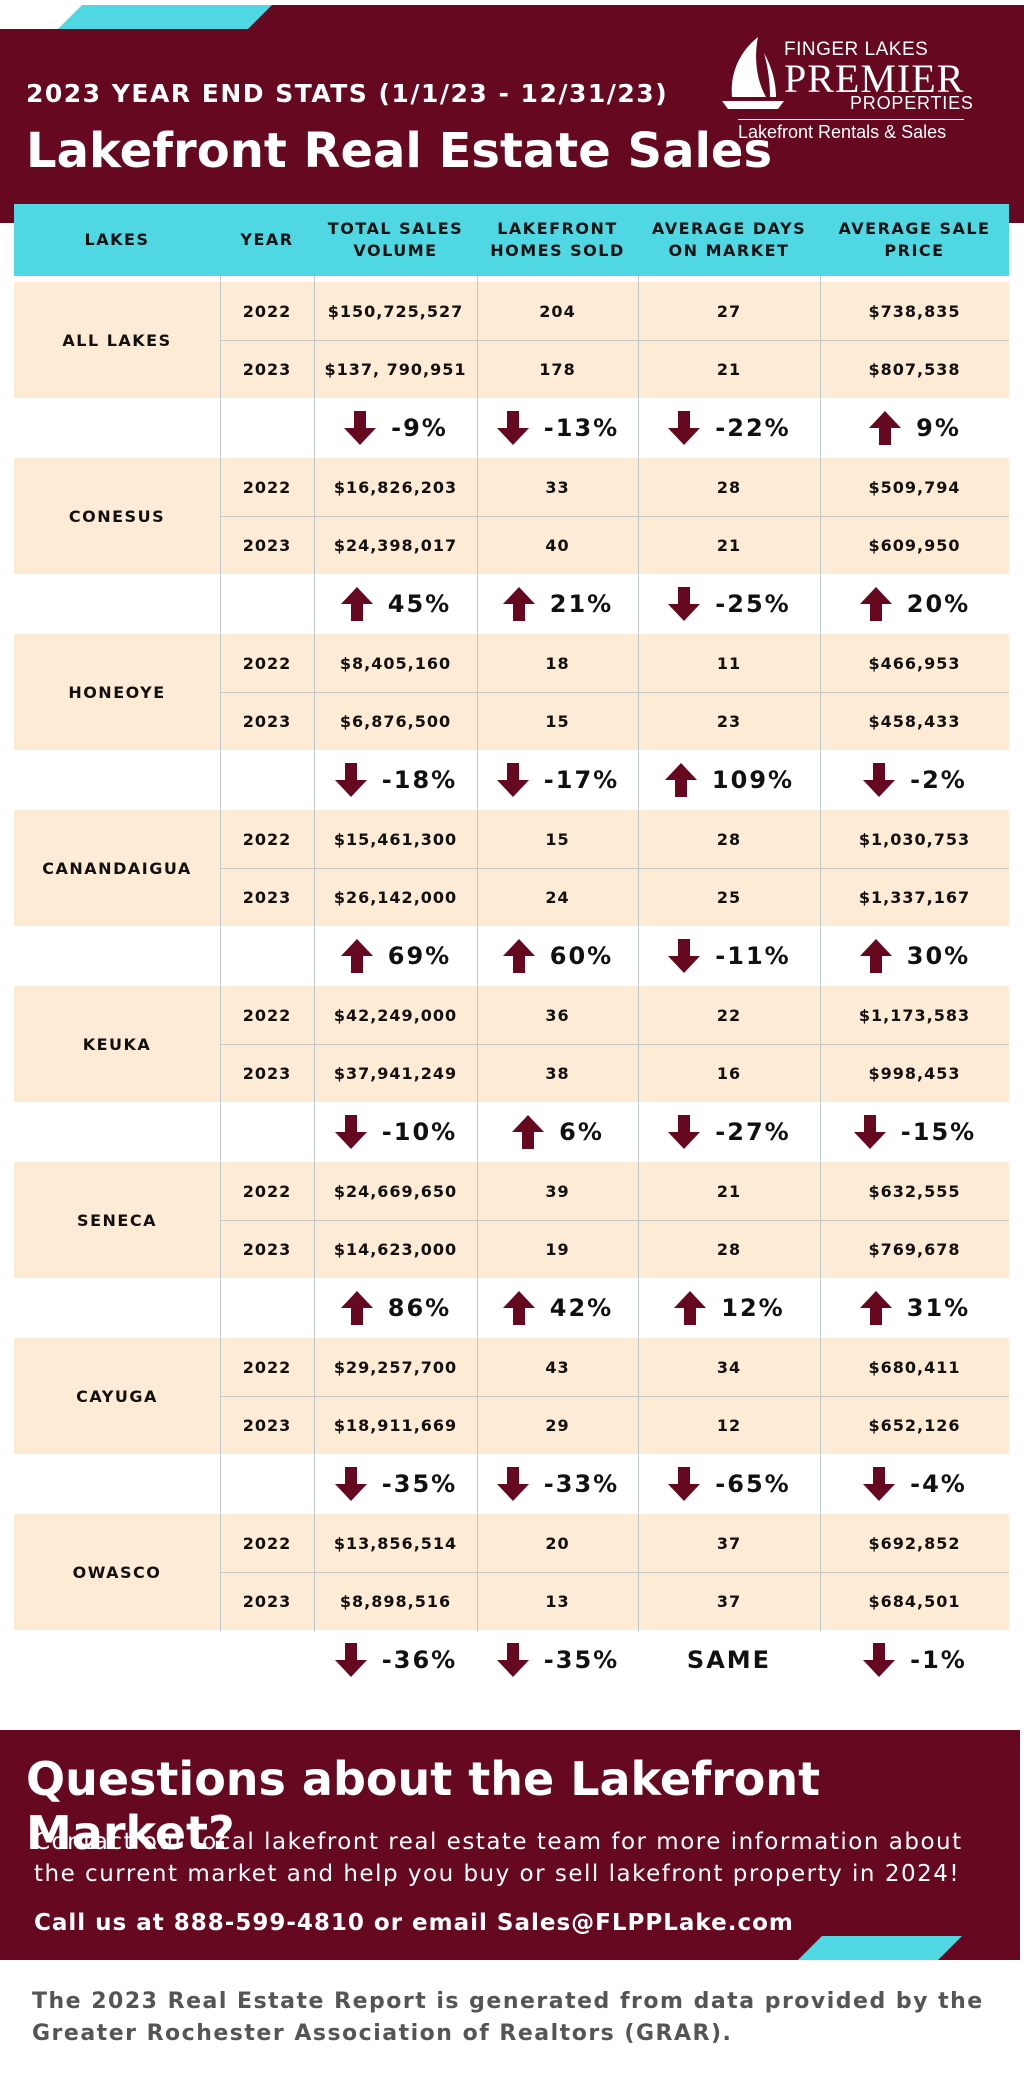 The image size is (1024, 2100). What do you see at coordinates (395, 369) in the screenshot?
I see `table-cell-total-sales-volume: $137, 790,951` at bounding box center [395, 369].